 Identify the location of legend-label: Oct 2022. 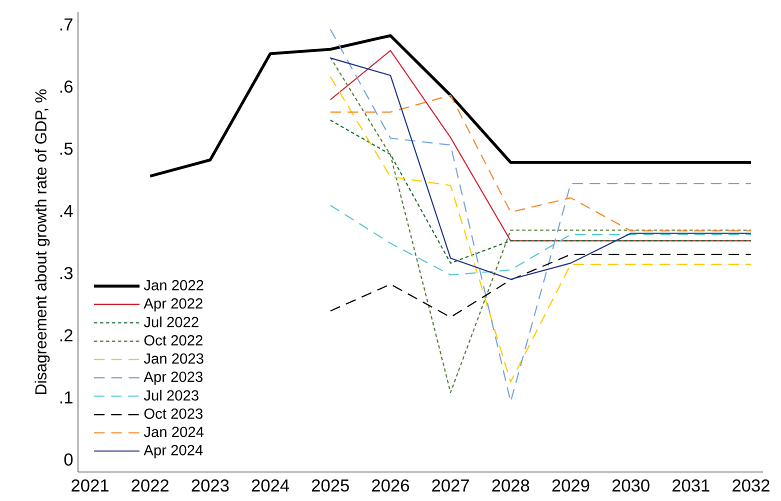
(173, 340).